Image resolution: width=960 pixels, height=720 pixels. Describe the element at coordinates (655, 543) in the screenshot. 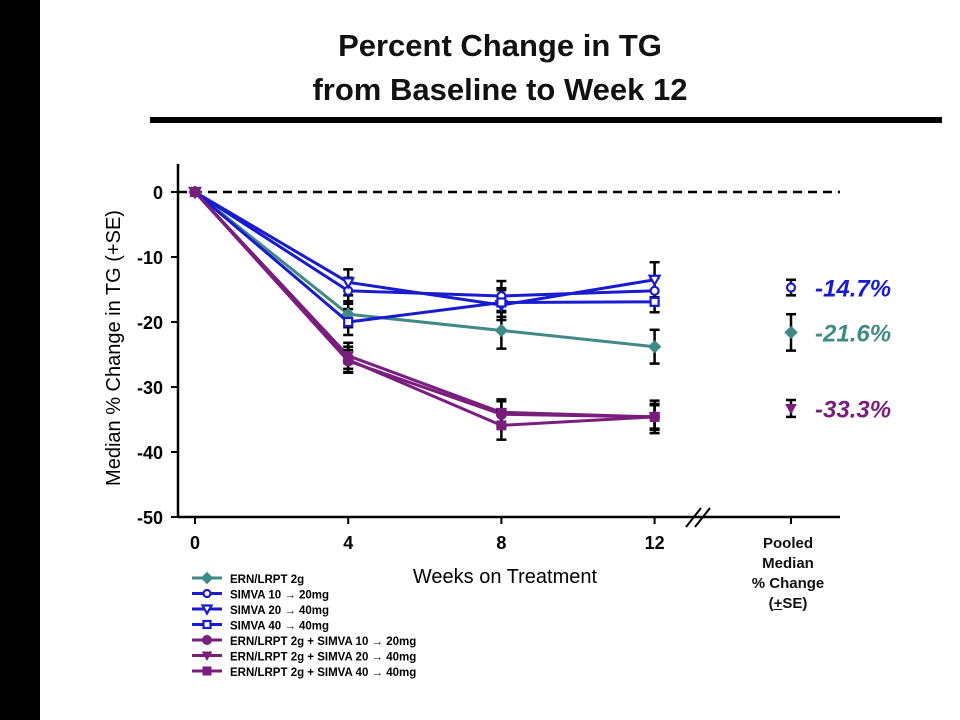

I see `x-tick-label: 12` at that location.